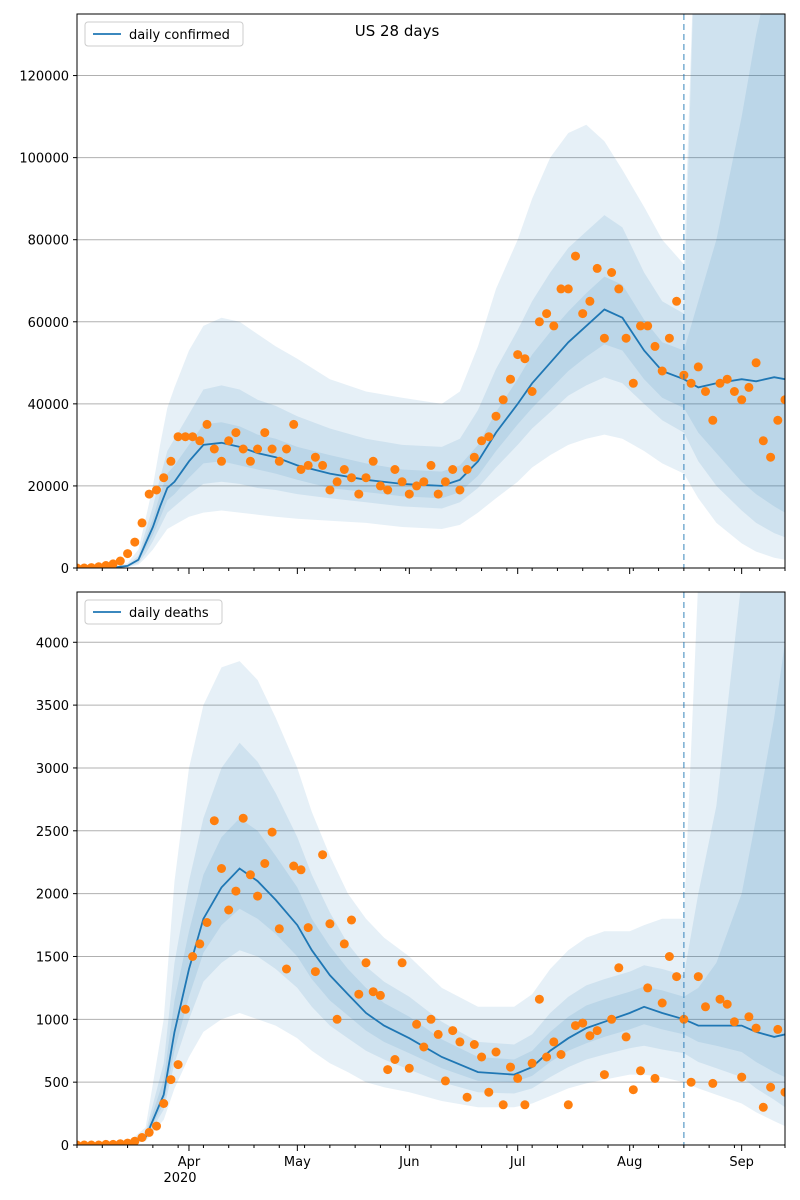  What do you see at coordinates (52, 957) in the screenshot?
I see `y-tick-label: 1500` at bounding box center [52, 957].